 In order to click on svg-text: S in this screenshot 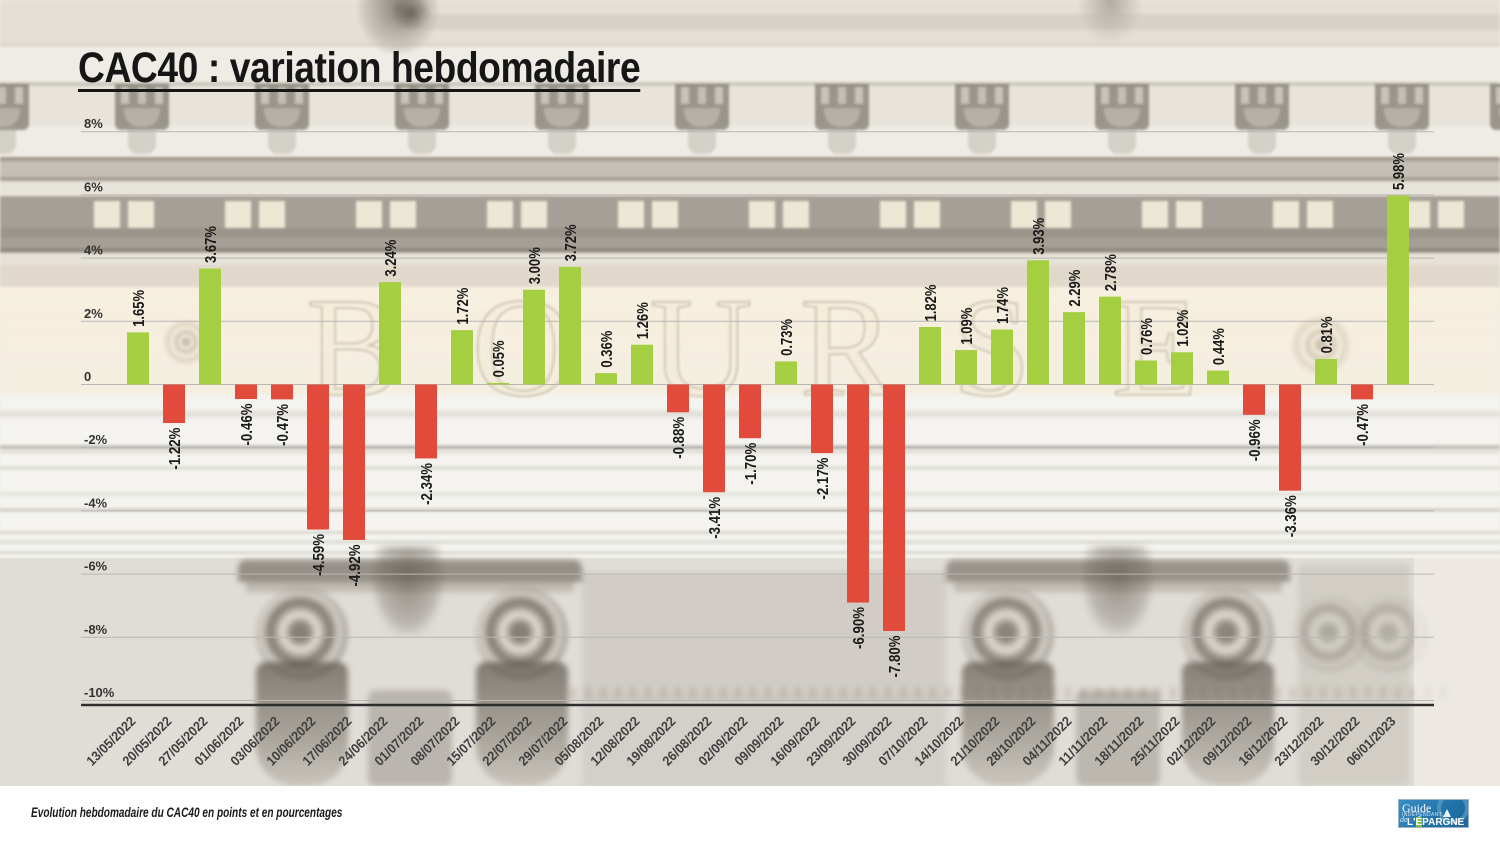, I will do `click(991, 347)`.